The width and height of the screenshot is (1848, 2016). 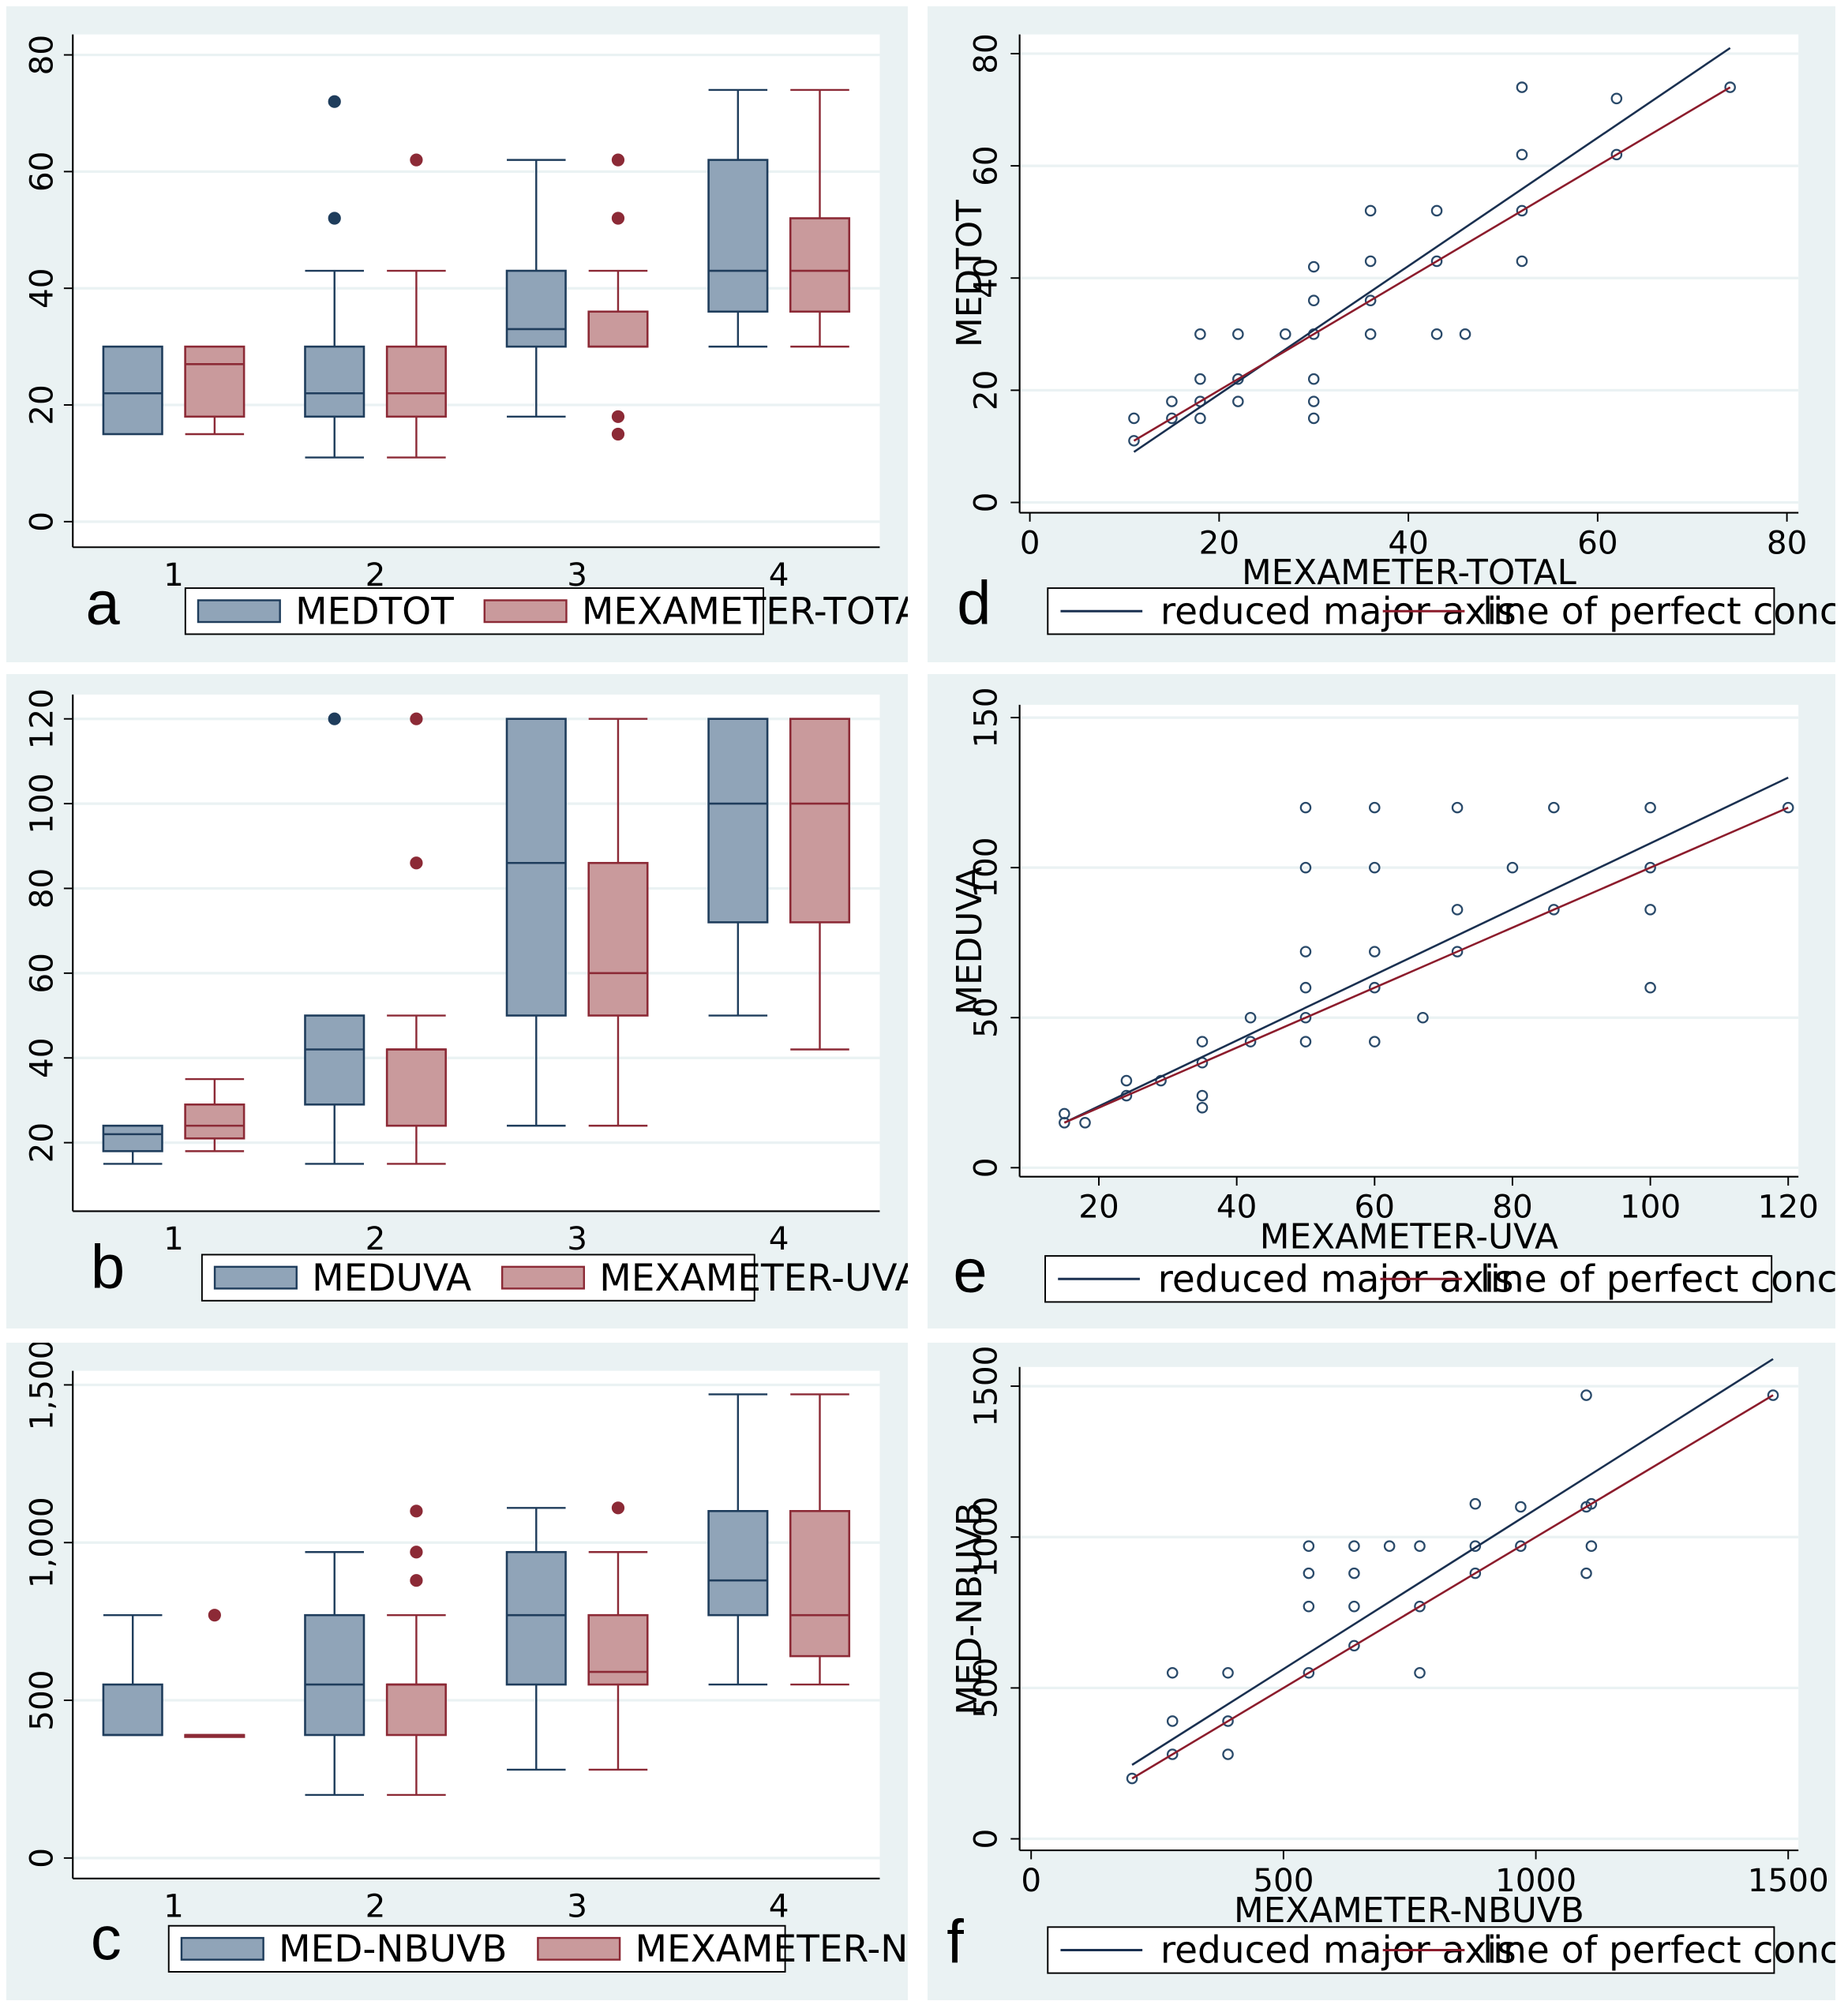 I want to click on panel-letter: d, so click(x=974, y=604).